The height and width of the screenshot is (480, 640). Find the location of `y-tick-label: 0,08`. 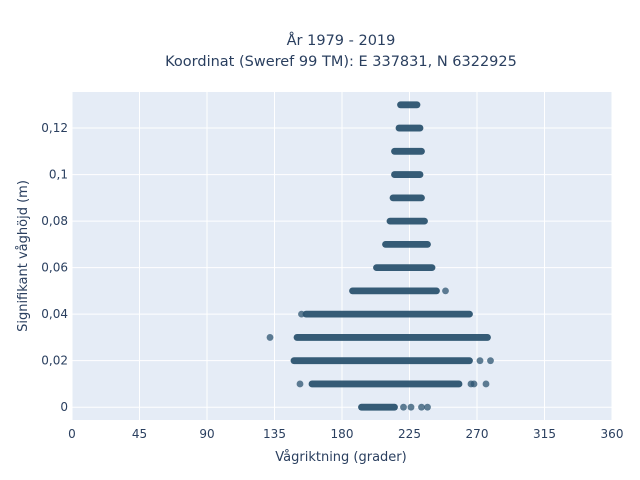

y-tick-label: 0,08 is located at coordinates (54, 221).